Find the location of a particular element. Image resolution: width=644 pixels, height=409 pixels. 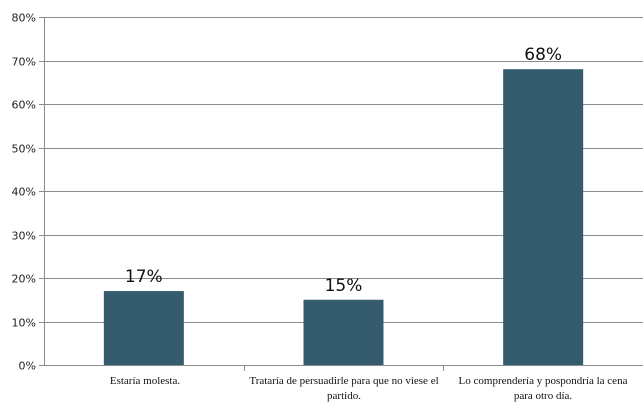

x-tick-label-1: Estaría molesta. is located at coordinates (145, 381).